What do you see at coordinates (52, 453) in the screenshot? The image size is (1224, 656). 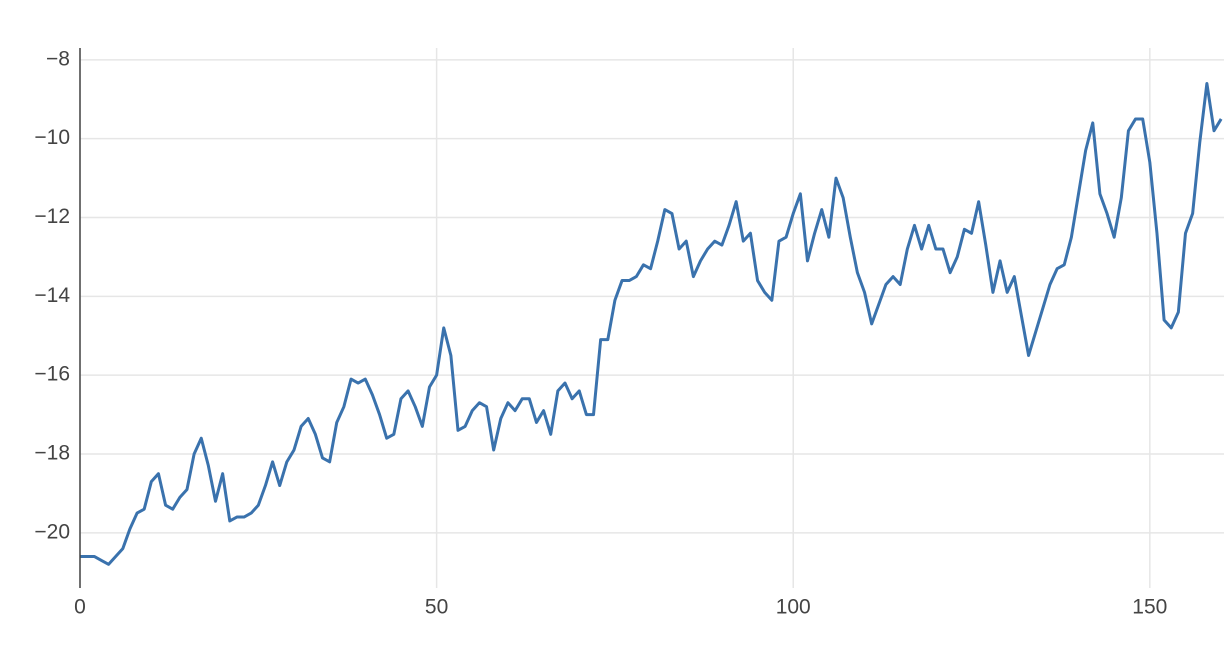 I see `y-tick-label: −18` at bounding box center [52, 453].